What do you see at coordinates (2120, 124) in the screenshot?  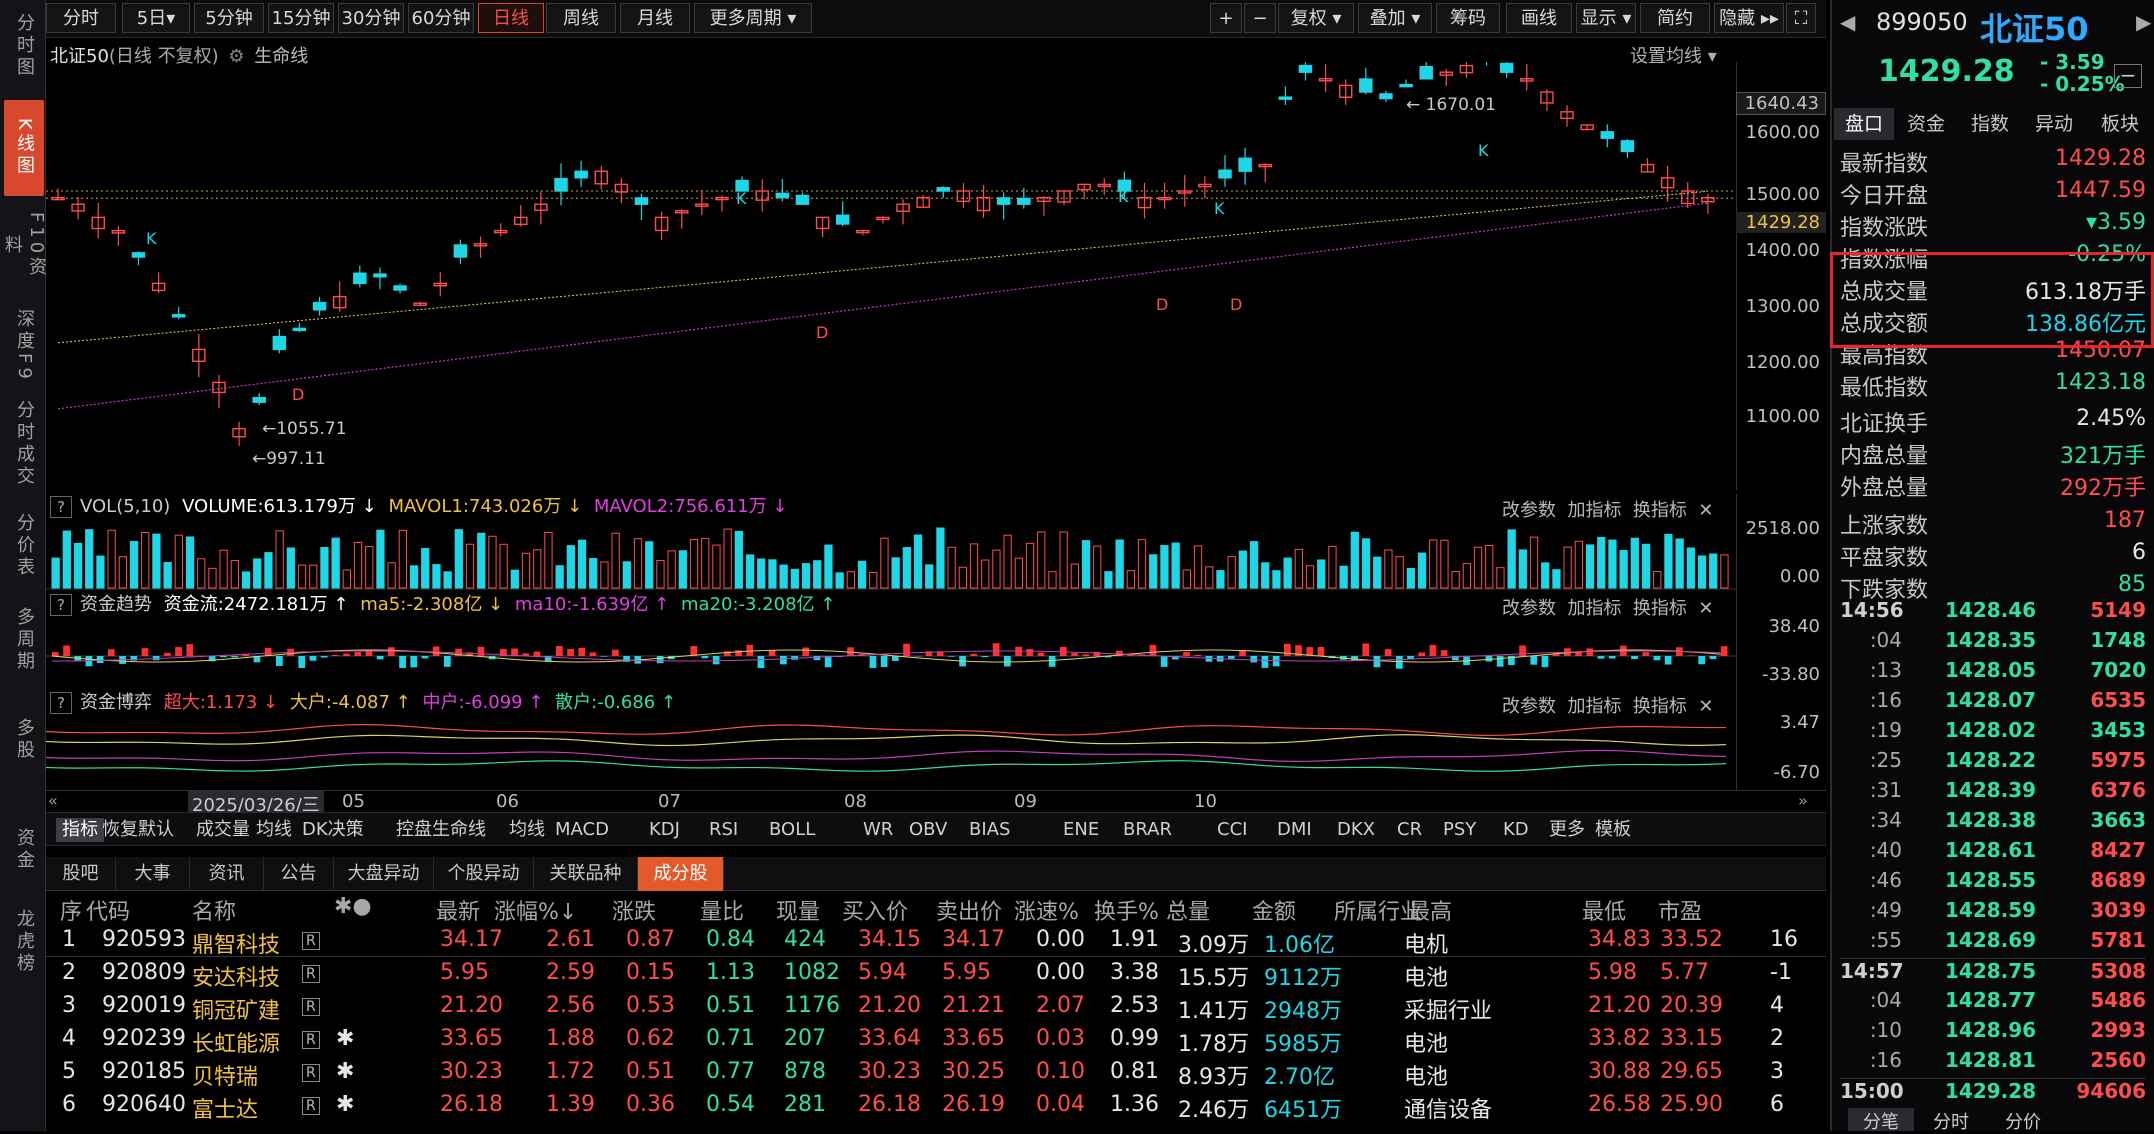 I see `quote-tab-4: 板块` at bounding box center [2120, 124].